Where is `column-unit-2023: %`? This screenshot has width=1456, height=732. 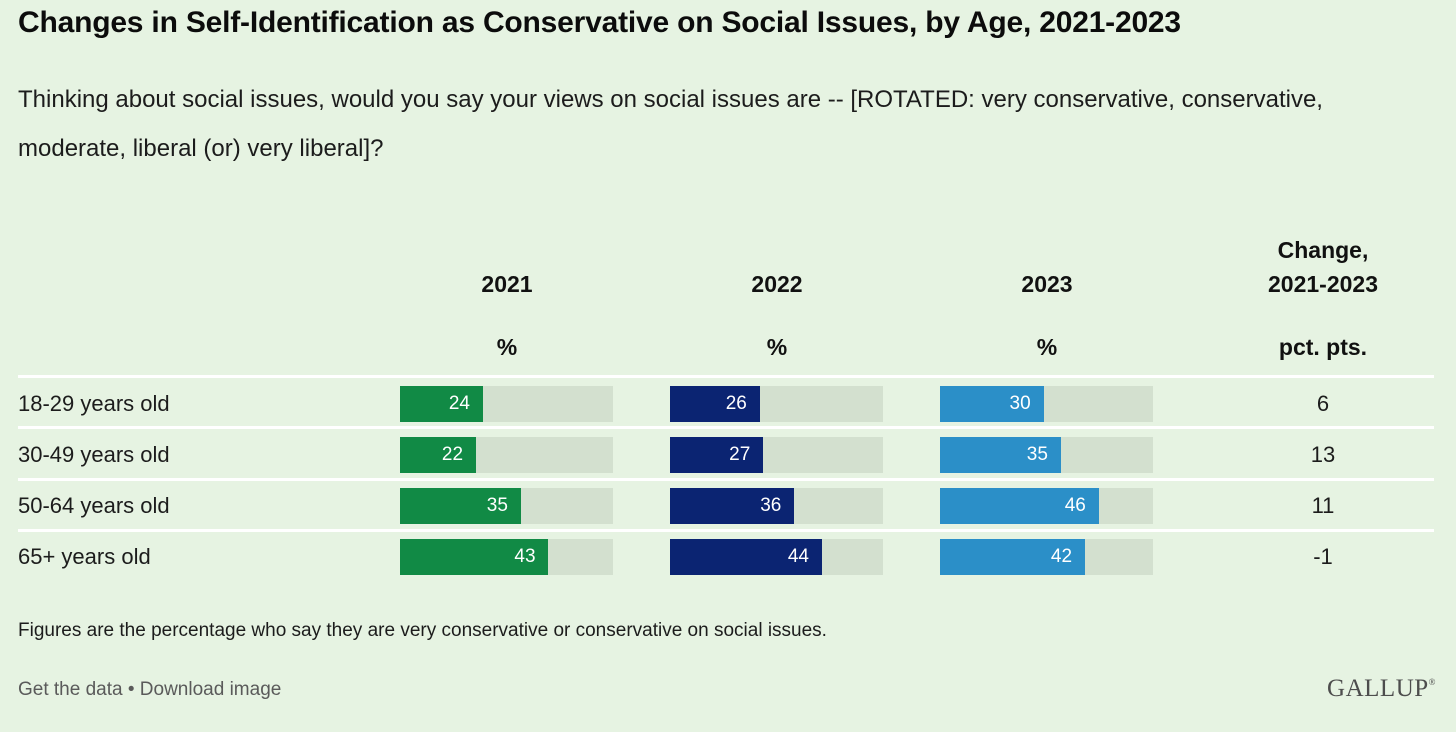 column-unit-2023: % is located at coordinates (1047, 347).